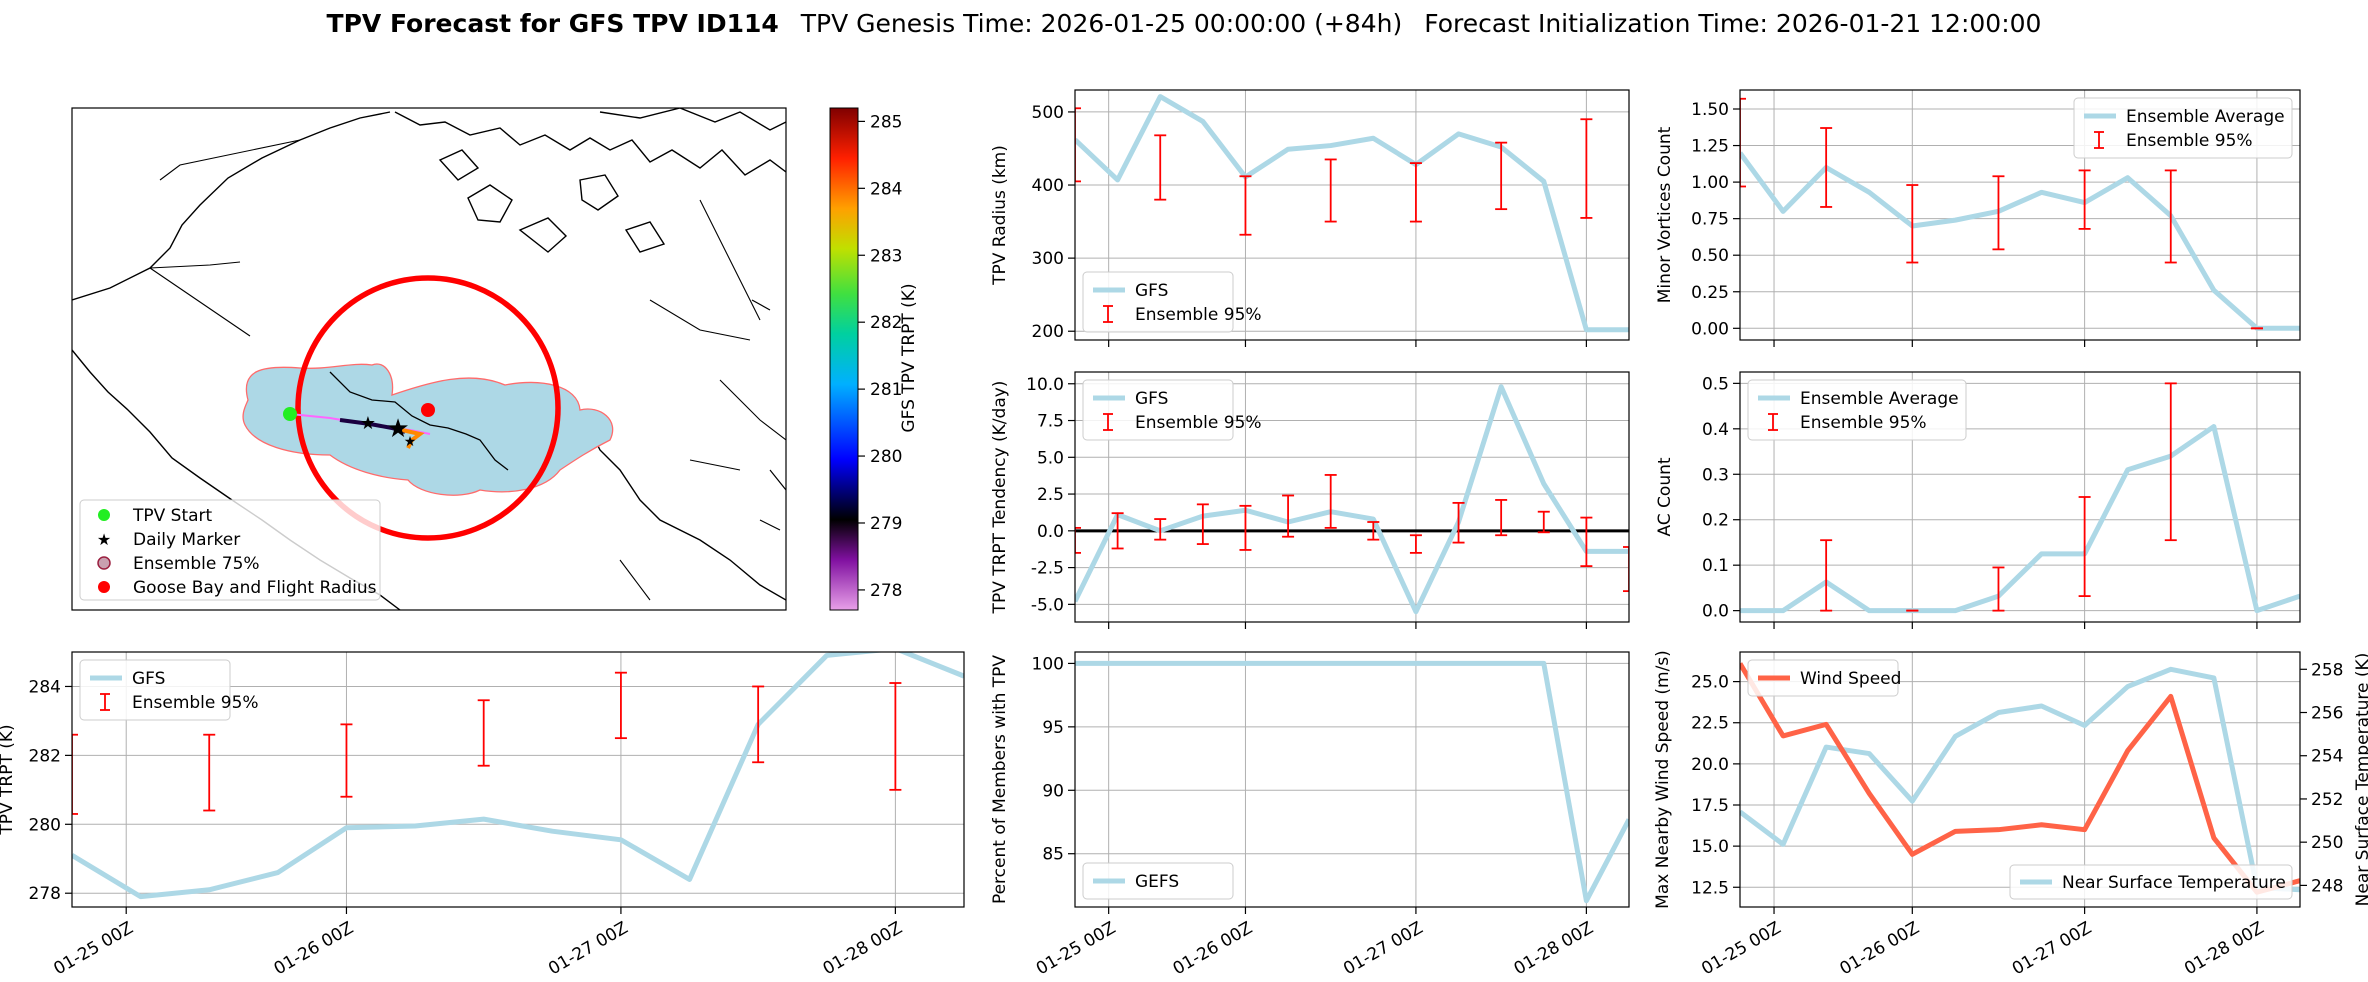 This screenshot has width=2368, height=982. What do you see at coordinates (1050, 422) in the screenshot?
I see `y-tick-label: 7.5` at bounding box center [1050, 422].